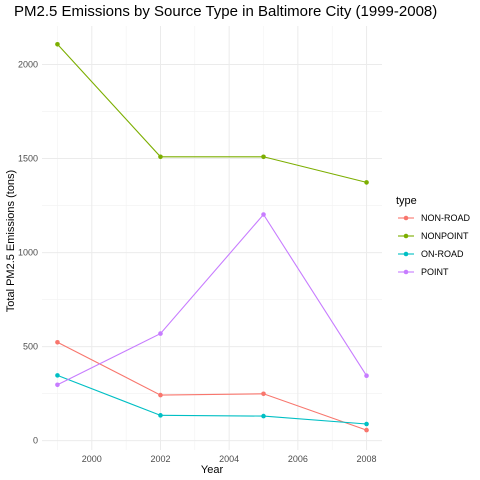 The height and width of the screenshot is (480, 480). I want to click on legend-key-point-nonpoint, so click(406, 236).